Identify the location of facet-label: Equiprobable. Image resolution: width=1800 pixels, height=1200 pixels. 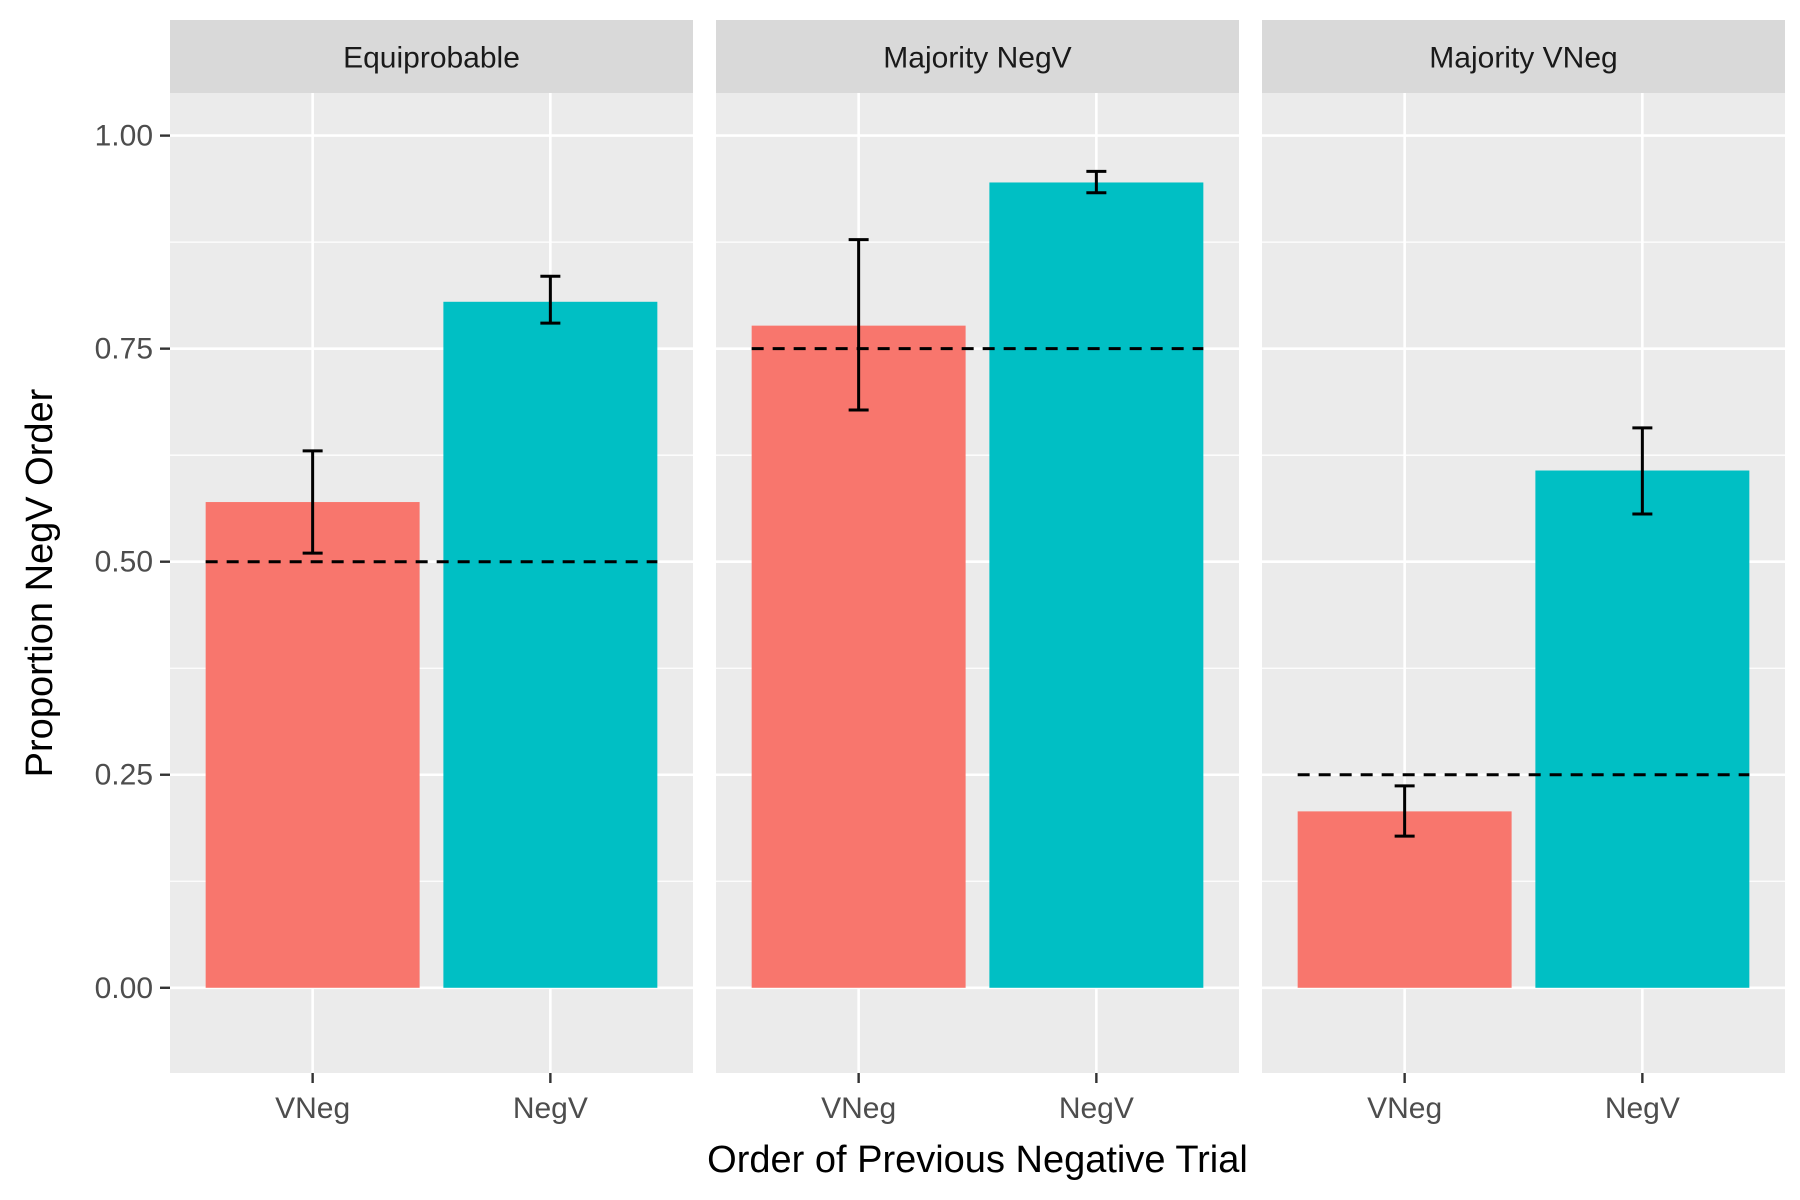
(431, 58).